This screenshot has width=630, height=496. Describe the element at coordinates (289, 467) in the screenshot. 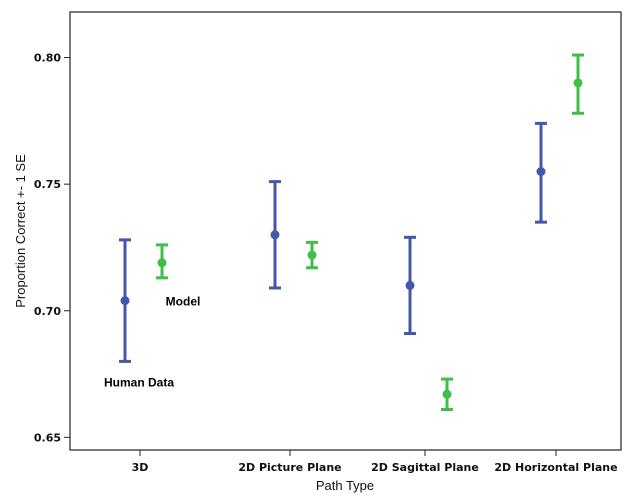

I see `x-tick-label: 2D Picture Plane` at that location.